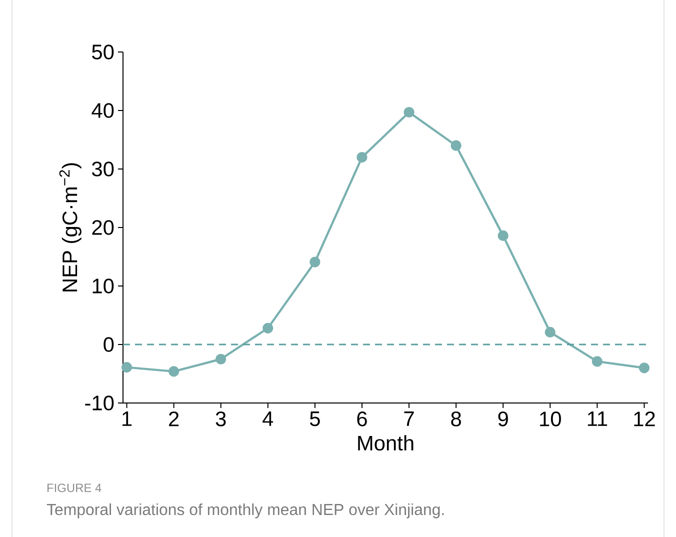  What do you see at coordinates (386, 443) in the screenshot?
I see `x-axis-title: Month` at bounding box center [386, 443].